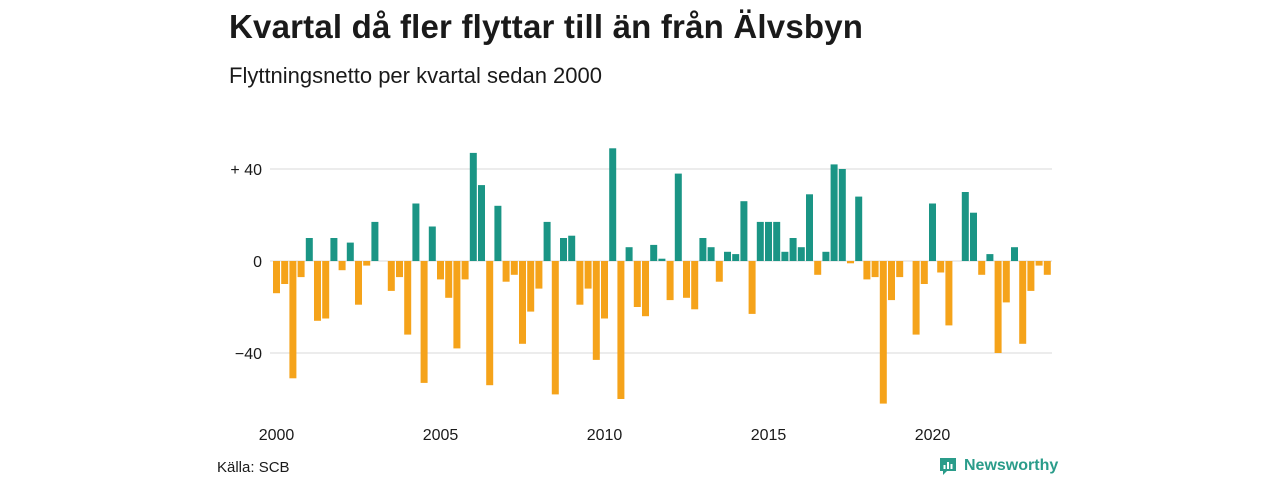 The width and height of the screenshot is (1280, 480). Describe the element at coordinates (883, 332) in the screenshot. I see `bar-2018-q3` at that location.